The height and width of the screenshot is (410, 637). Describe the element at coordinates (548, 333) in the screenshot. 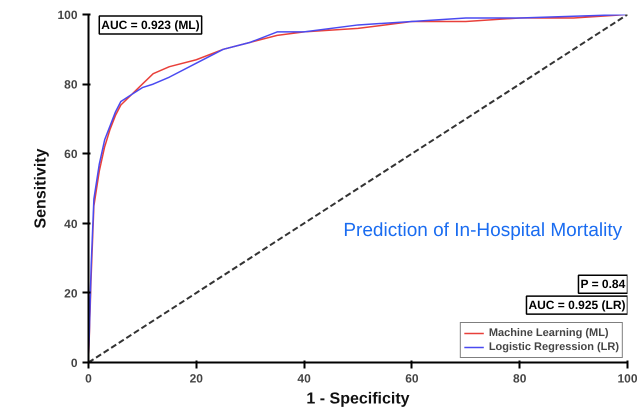

I see `legend-label: Machine Learning (ML)` at that location.